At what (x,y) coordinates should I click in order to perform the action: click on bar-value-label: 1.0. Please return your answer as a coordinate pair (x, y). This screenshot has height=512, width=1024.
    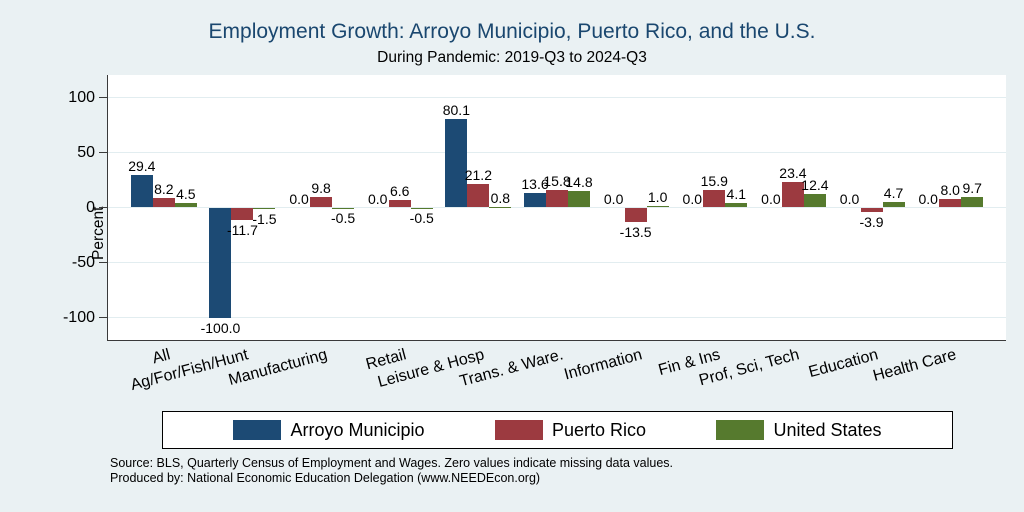
    Looking at the image, I should click on (657, 197).